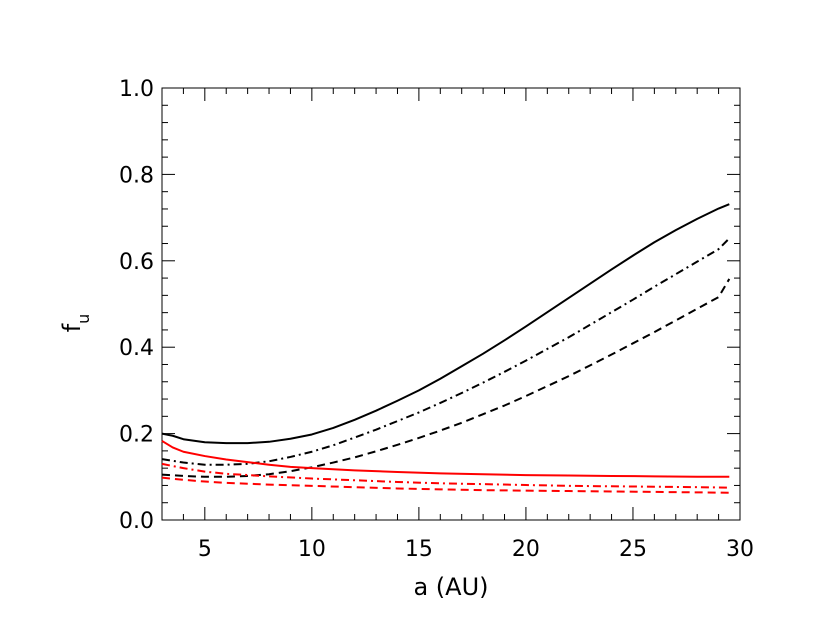 The width and height of the screenshot is (830, 642). Describe the element at coordinates (83, 319) in the screenshot. I see `y-axis-title-subscript: u` at that location.